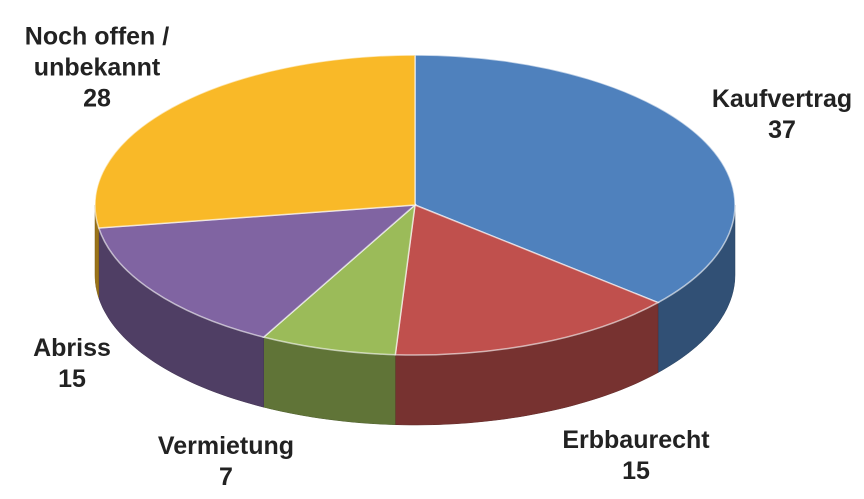 This screenshot has width=864, height=499. I want to click on category-name: Kaufvertrag, so click(782, 99).